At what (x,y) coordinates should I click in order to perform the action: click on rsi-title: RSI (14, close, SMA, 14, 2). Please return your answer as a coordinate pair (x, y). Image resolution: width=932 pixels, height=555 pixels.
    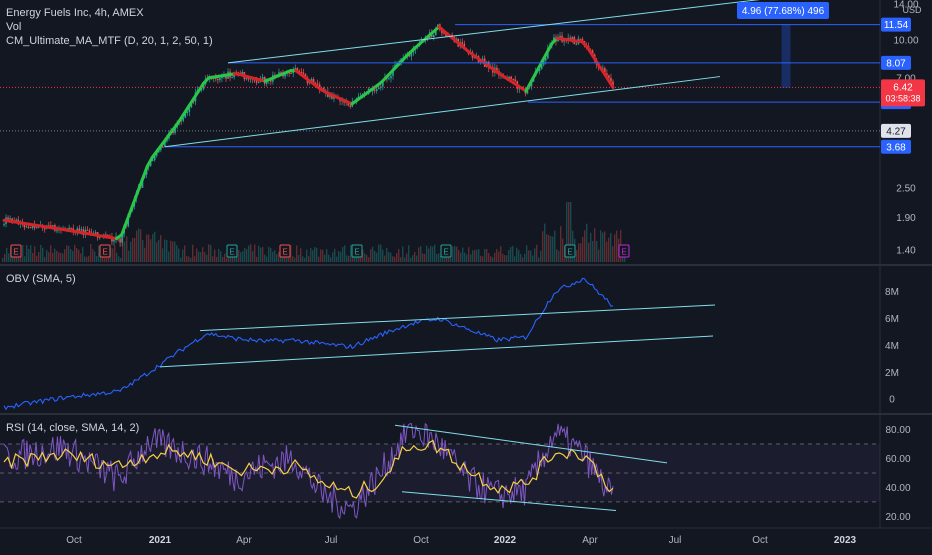
    Looking at the image, I should click on (72, 428).